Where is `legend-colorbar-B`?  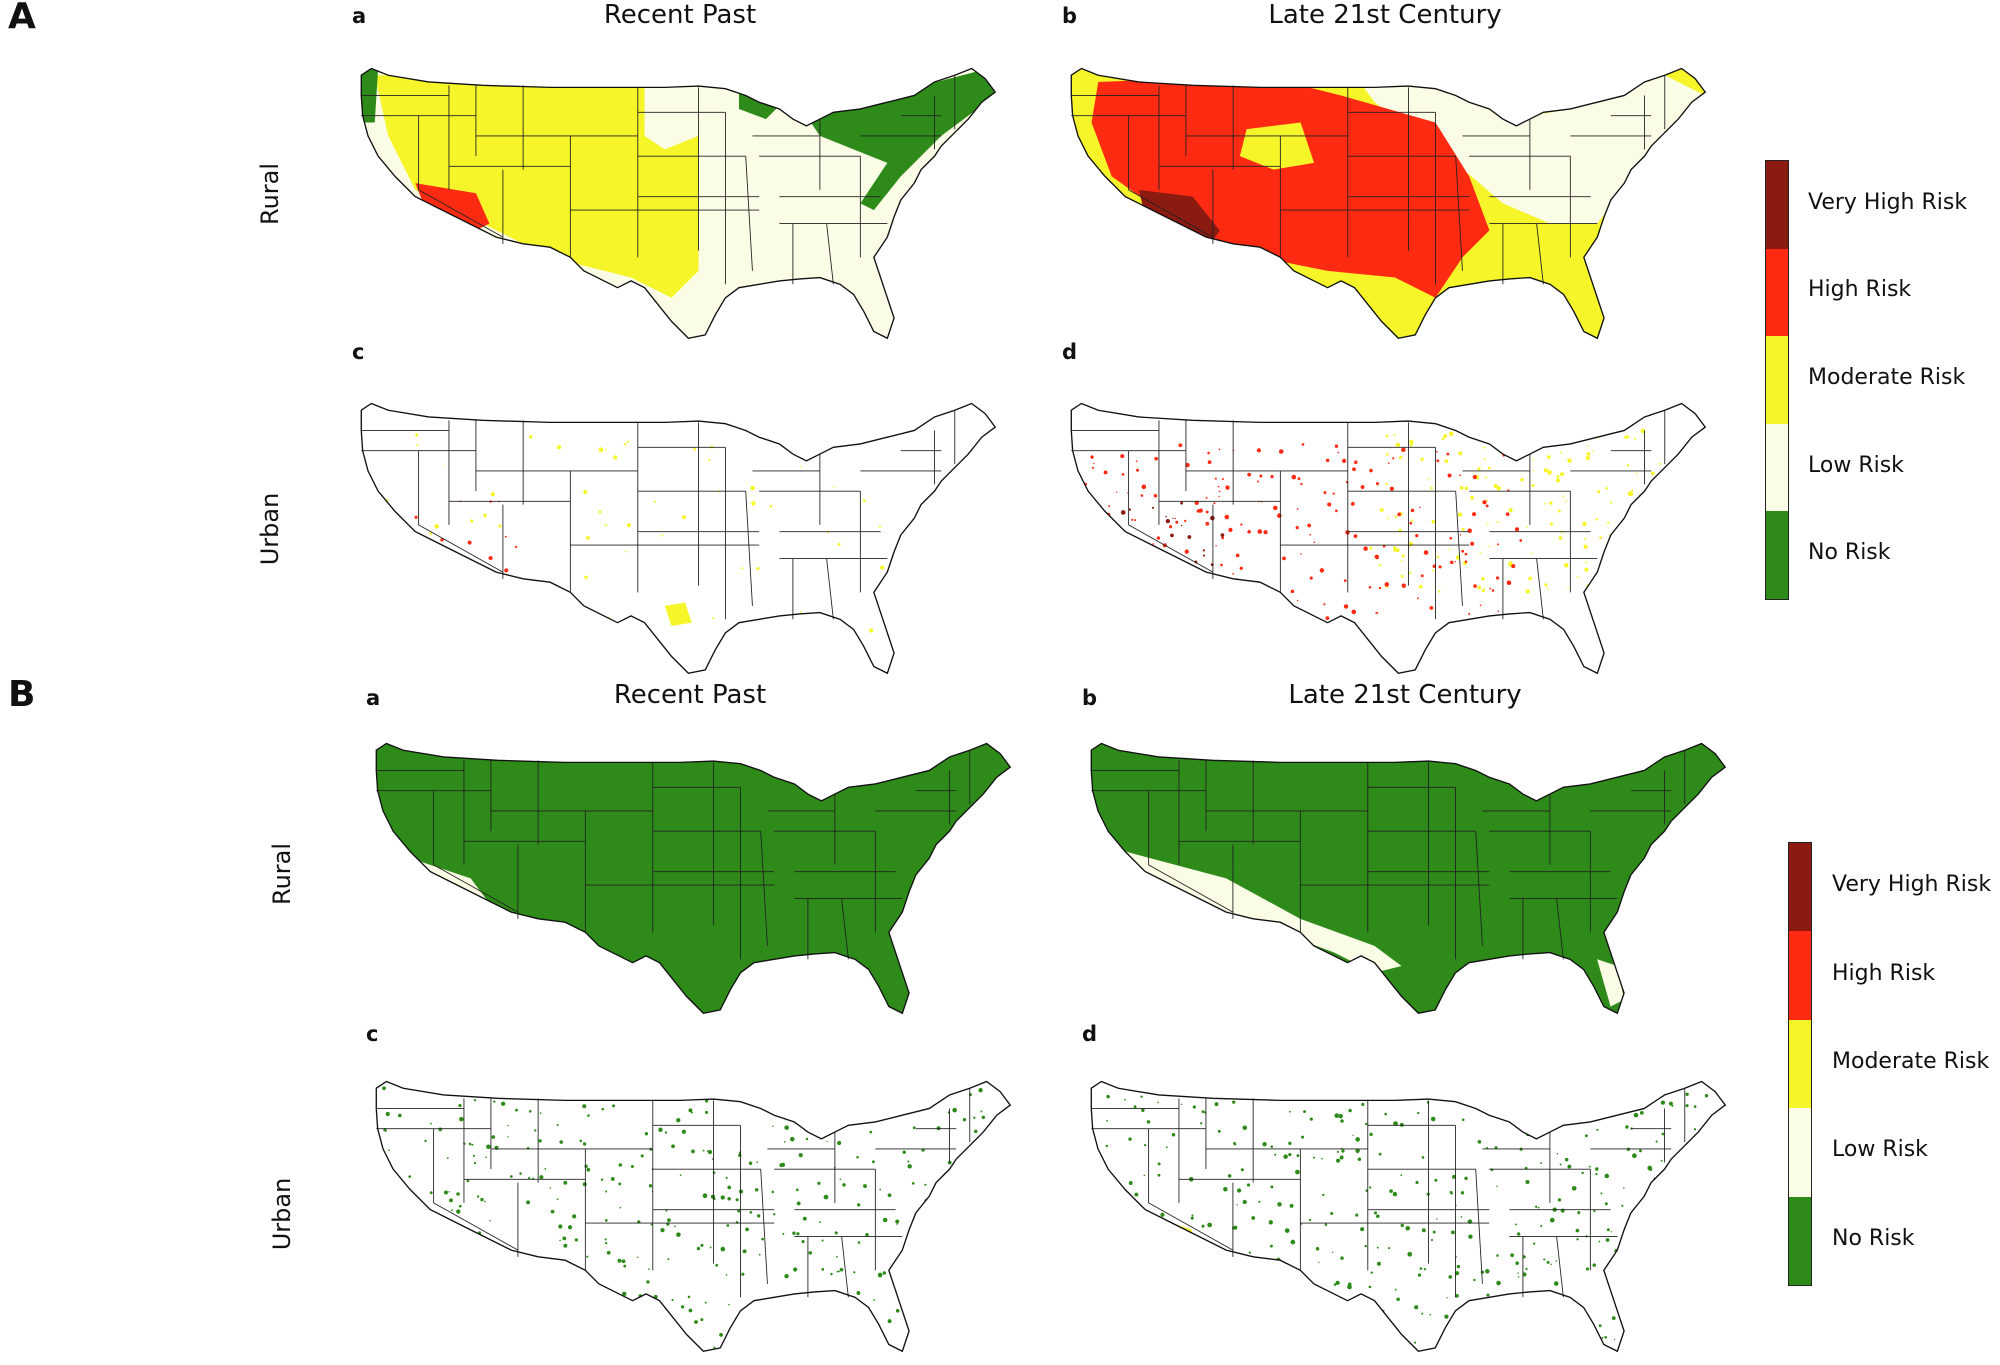
legend-colorbar-B is located at coordinates (1800, 1064).